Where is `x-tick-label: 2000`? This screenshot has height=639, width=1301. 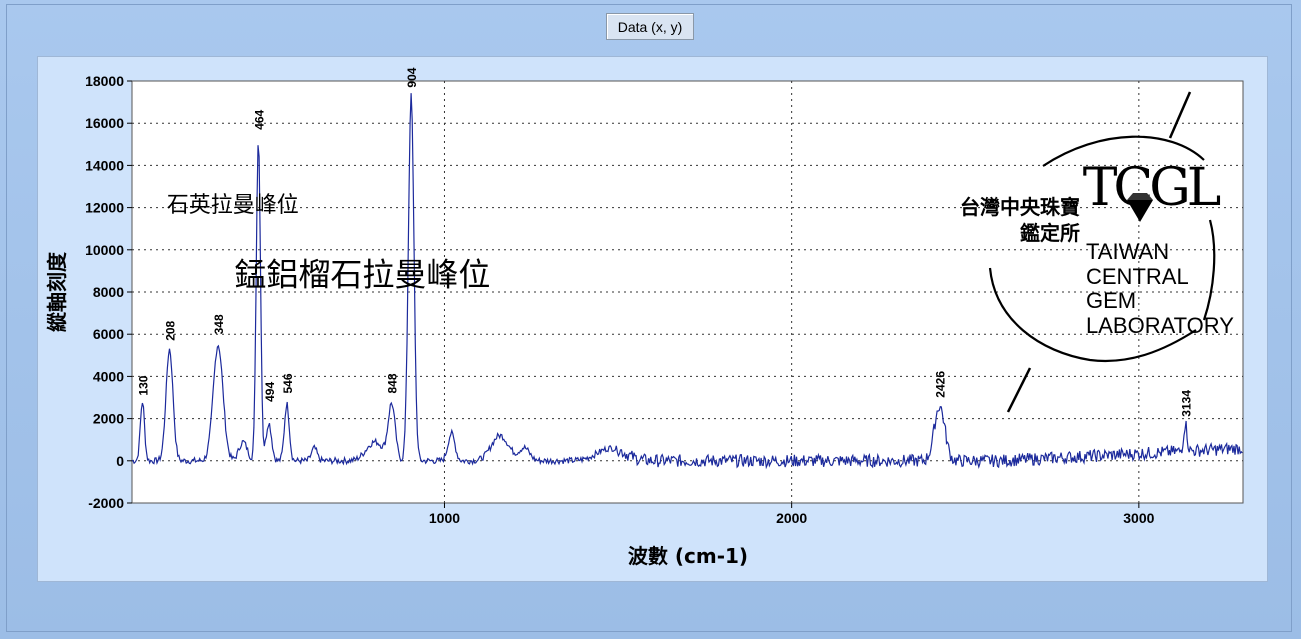 x-tick-label: 2000 is located at coordinates (791, 518).